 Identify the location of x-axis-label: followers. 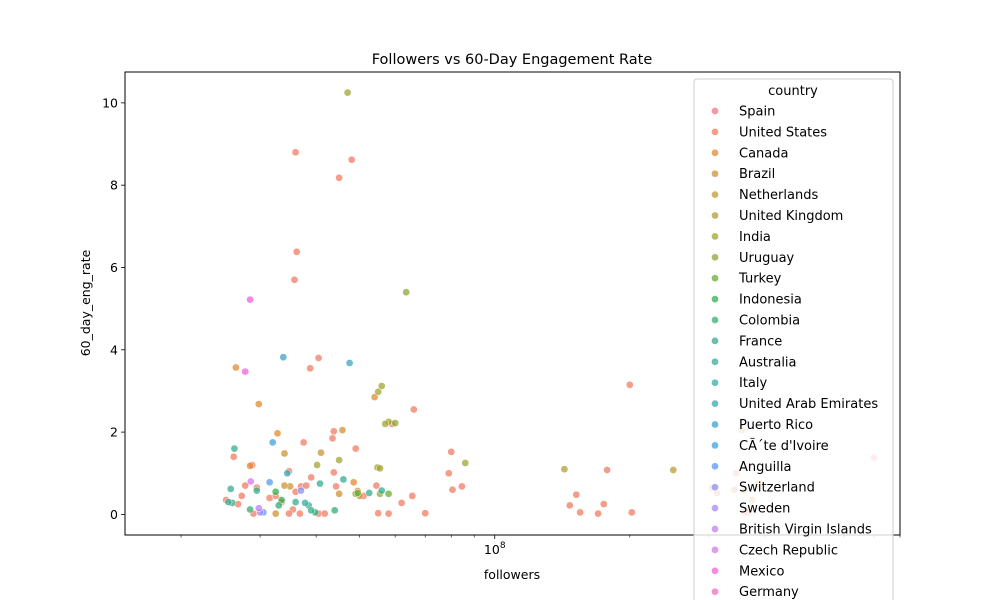
(512, 574).